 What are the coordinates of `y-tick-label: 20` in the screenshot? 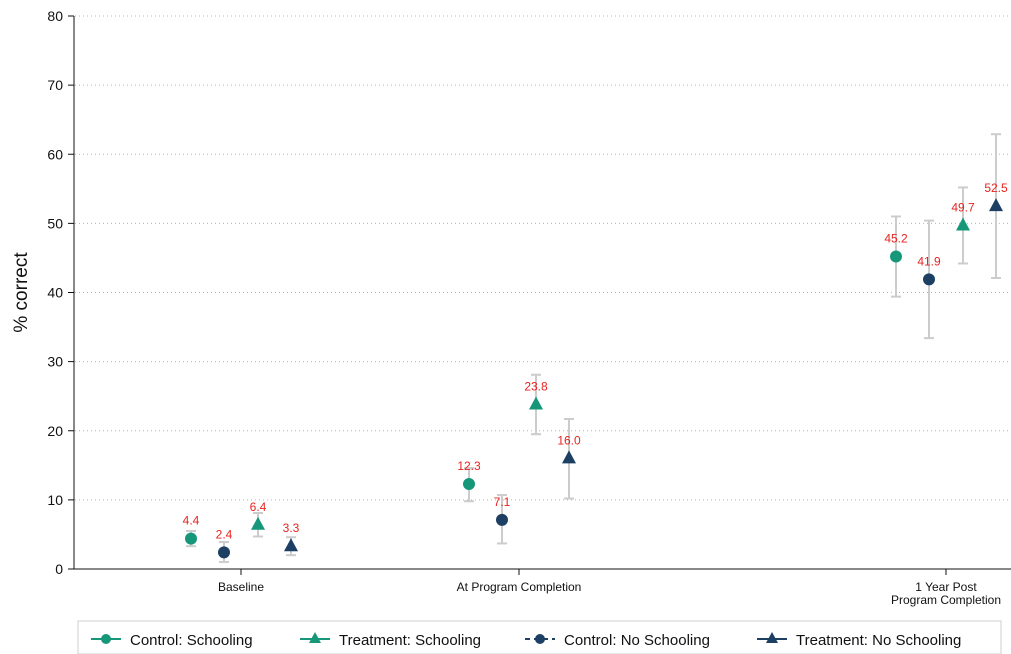 It's located at (55, 431).